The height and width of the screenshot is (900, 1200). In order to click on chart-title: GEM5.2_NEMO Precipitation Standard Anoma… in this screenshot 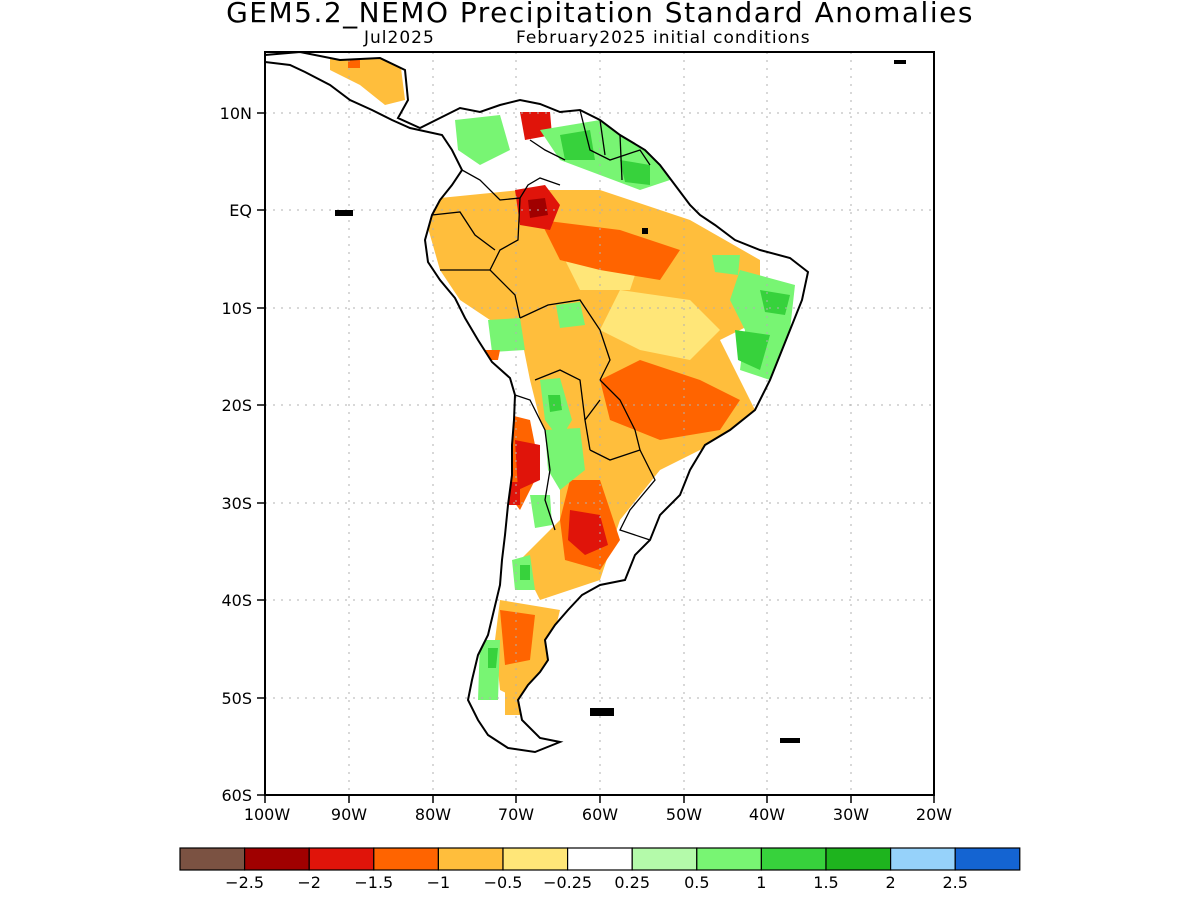, I will do `click(600, 14)`.